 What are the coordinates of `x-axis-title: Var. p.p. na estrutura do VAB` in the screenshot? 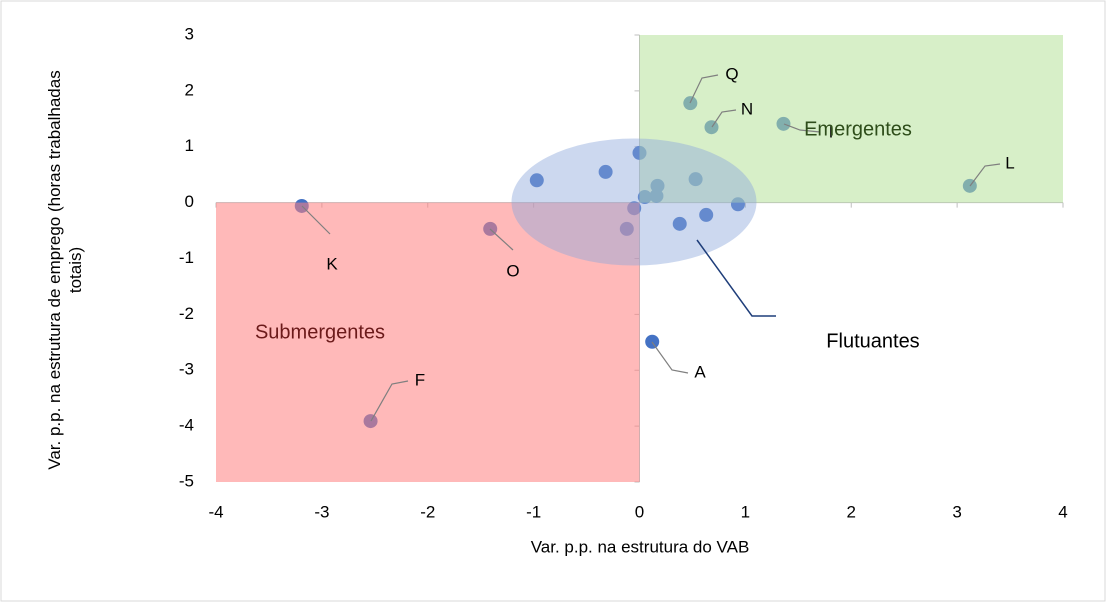 It's located at (640, 546).